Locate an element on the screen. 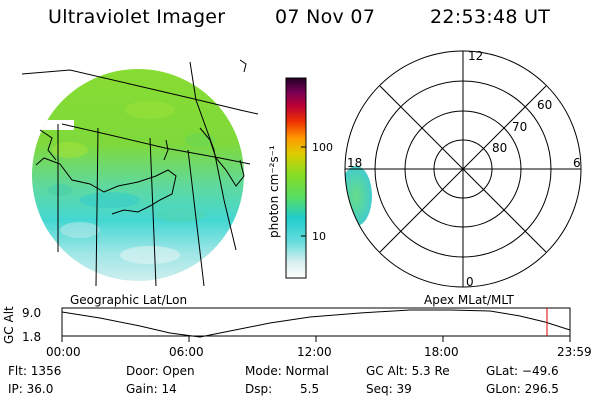  geo-longitude: GLon: 296.5 is located at coordinates (522, 389).